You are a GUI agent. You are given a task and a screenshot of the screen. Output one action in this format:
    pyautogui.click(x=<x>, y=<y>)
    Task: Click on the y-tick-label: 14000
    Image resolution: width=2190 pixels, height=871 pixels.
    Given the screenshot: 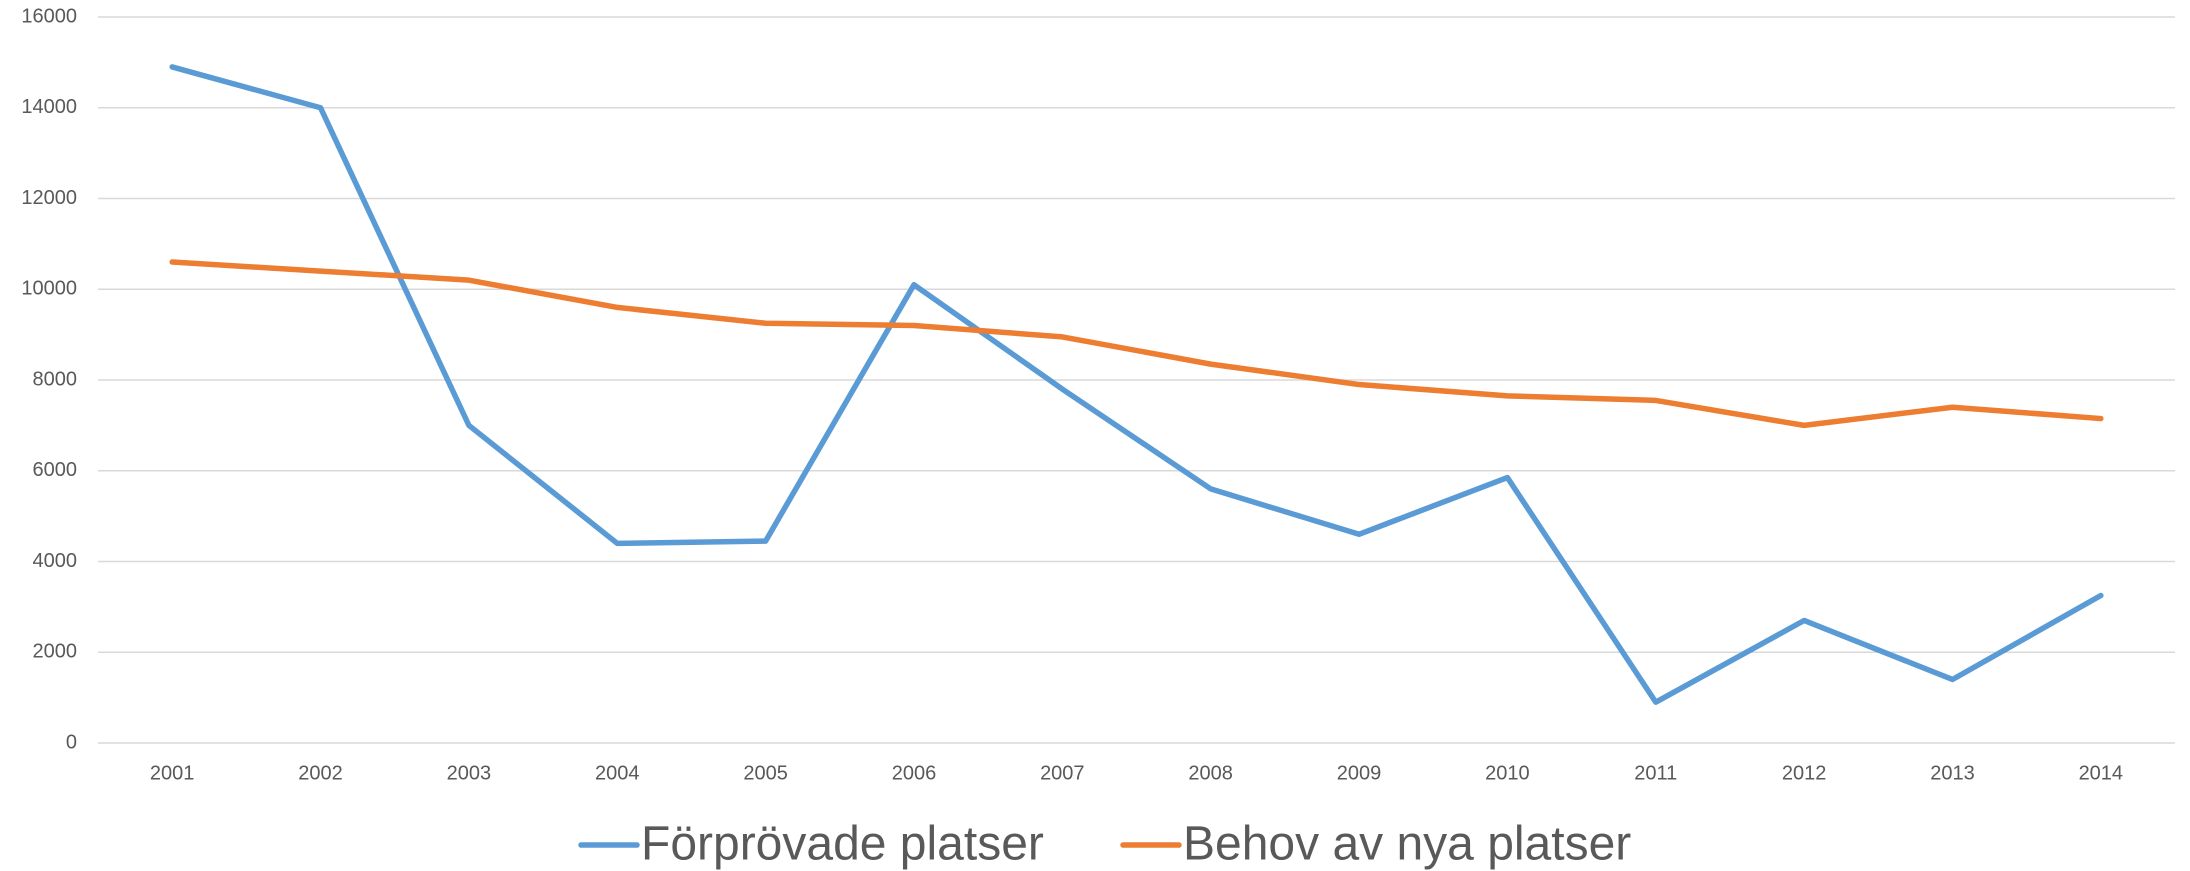 What is the action you would take?
    pyautogui.click(x=49, y=107)
    